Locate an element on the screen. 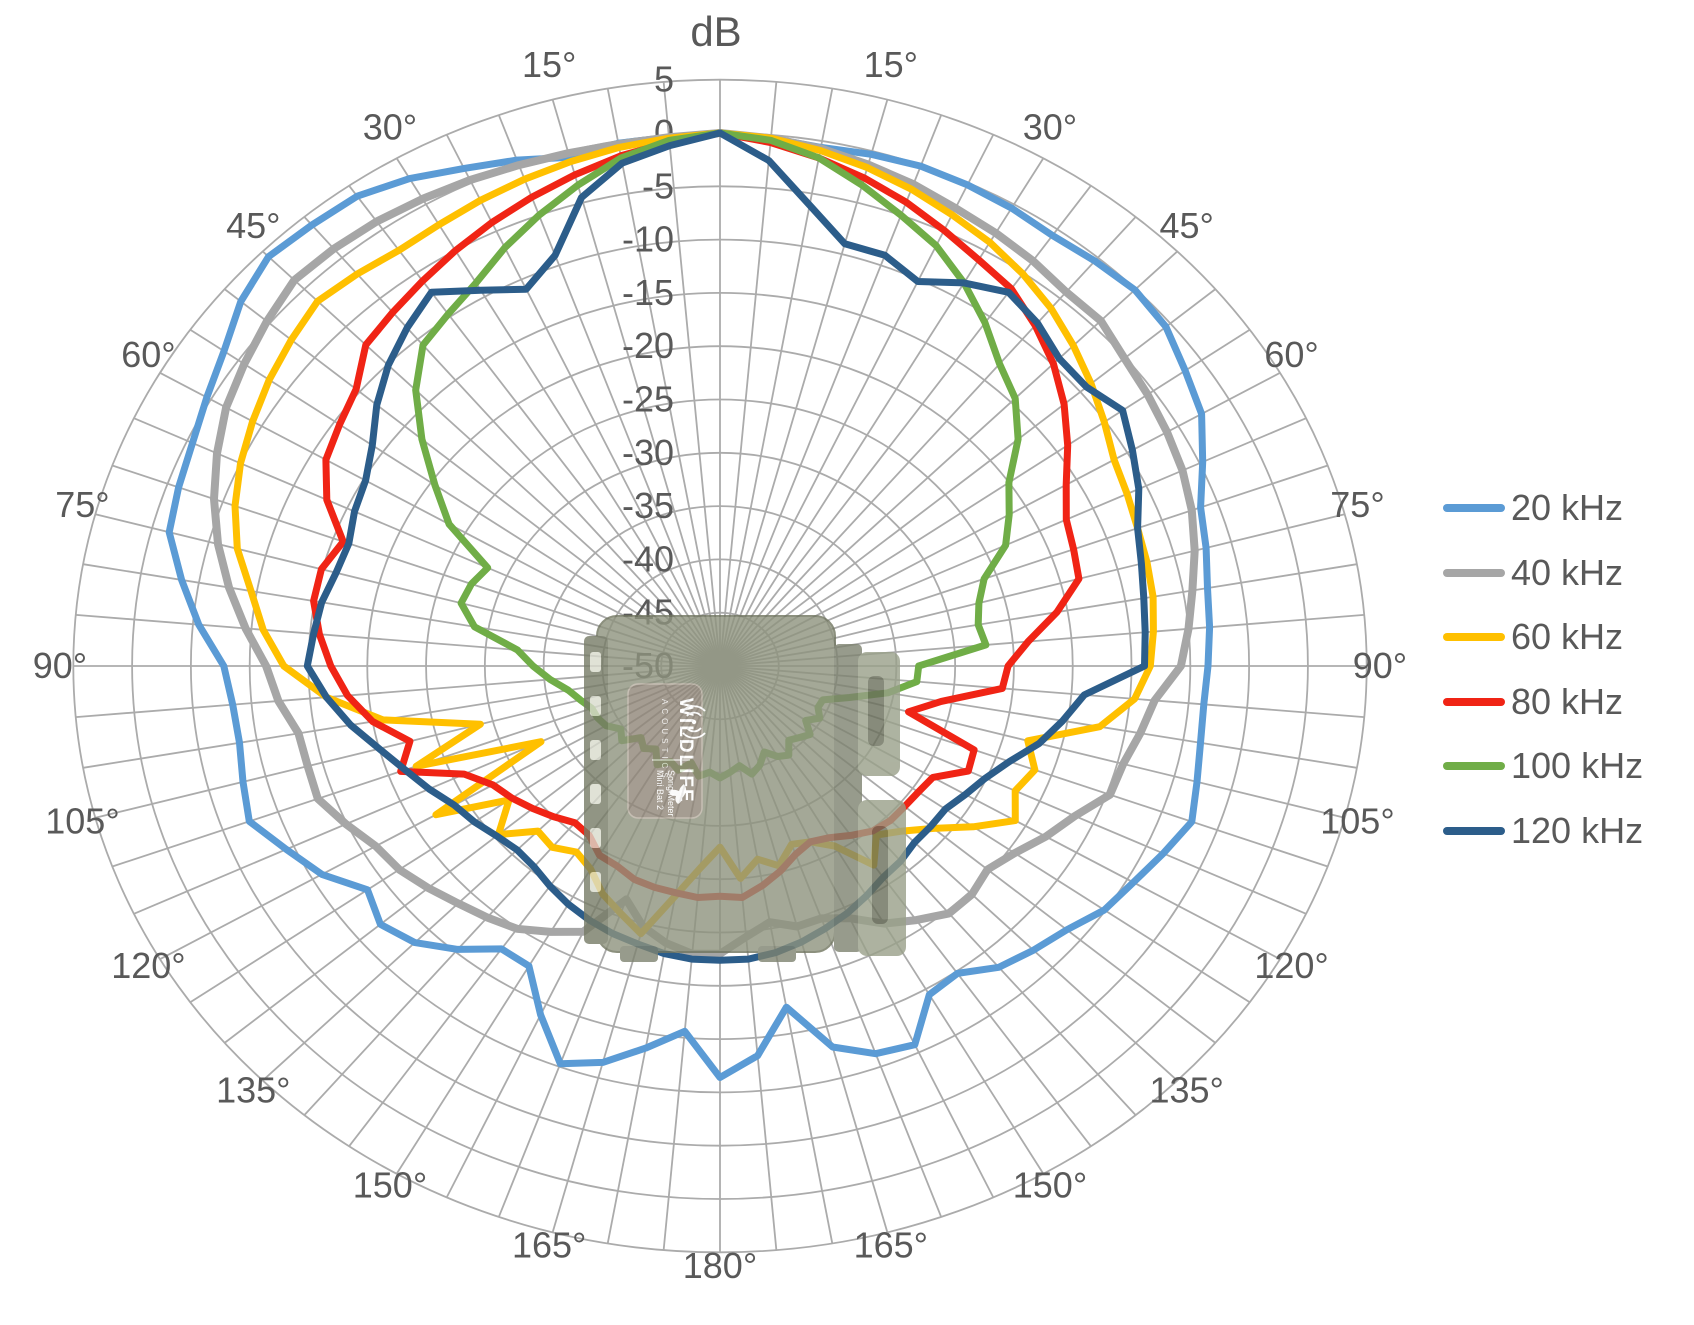  radial-tick-label: -20 is located at coordinates (648, 345).